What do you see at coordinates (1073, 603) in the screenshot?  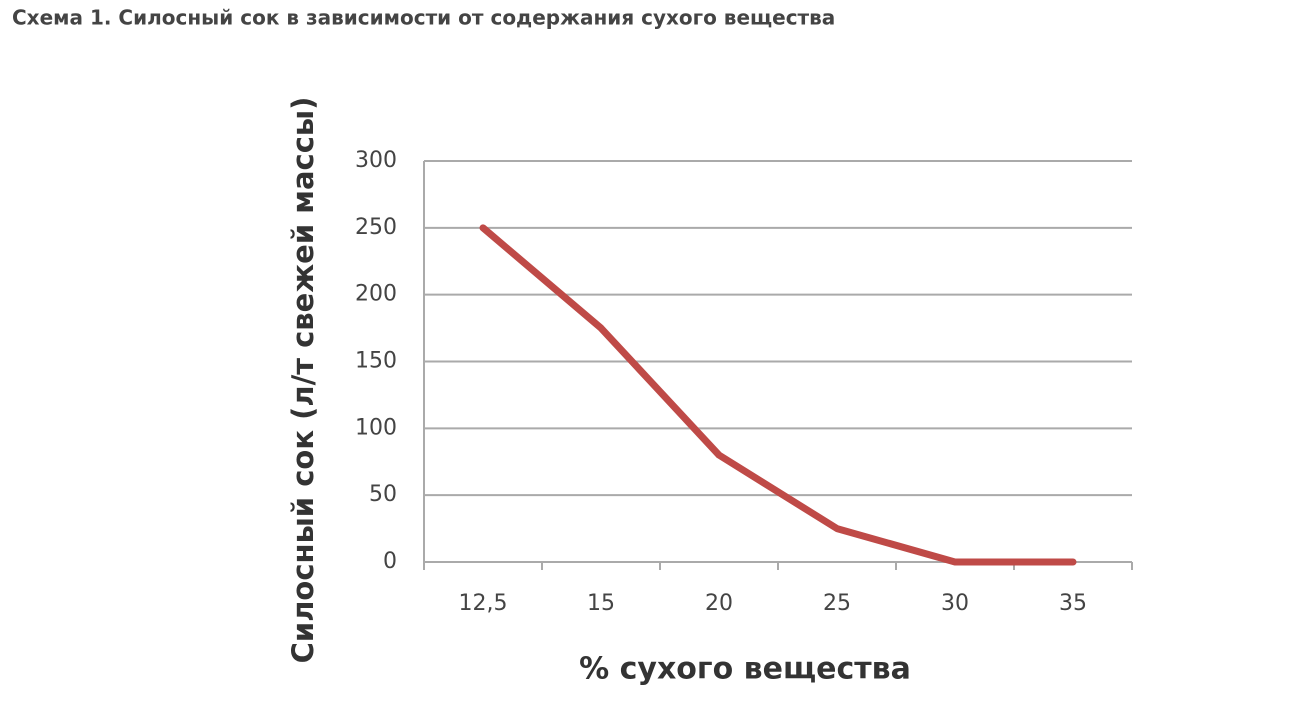 I see `x-tick-label: 35` at bounding box center [1073, 603].